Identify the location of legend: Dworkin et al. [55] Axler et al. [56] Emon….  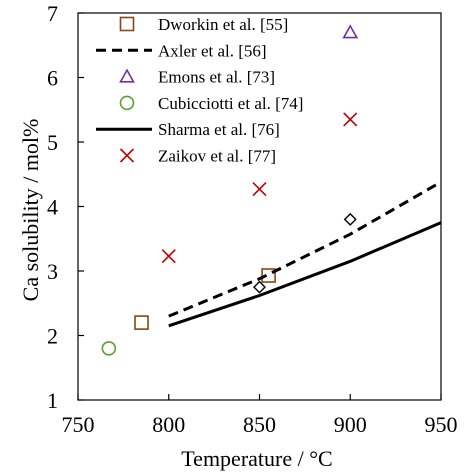
(199, 90).